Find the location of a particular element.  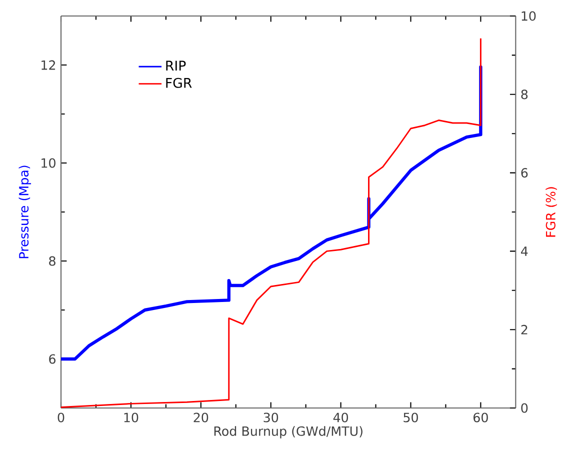

y-axis-title: Pressure (Mpa) is located at coordinates (25, 212).